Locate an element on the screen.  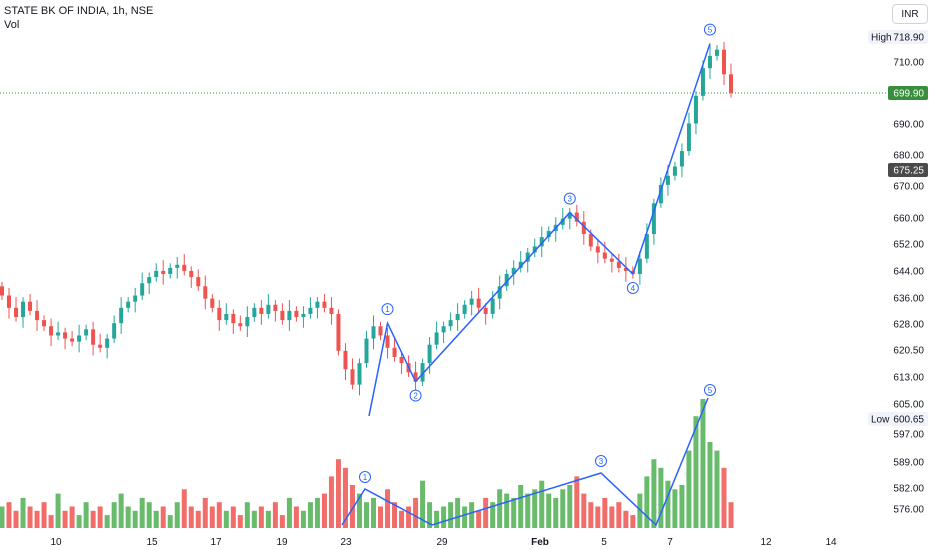
currency-button: INR is located at coordinates (910, 14).